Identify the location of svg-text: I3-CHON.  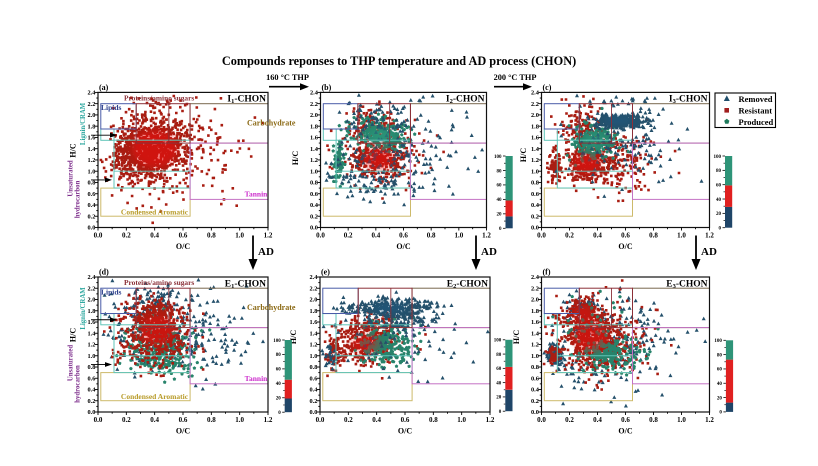
(688, 100).